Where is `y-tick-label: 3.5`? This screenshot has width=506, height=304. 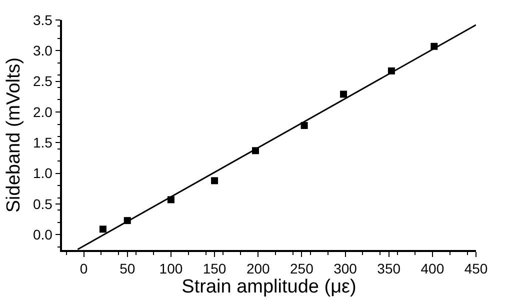 y-tick-label: 3.5 is located at coordinates (42, 20).